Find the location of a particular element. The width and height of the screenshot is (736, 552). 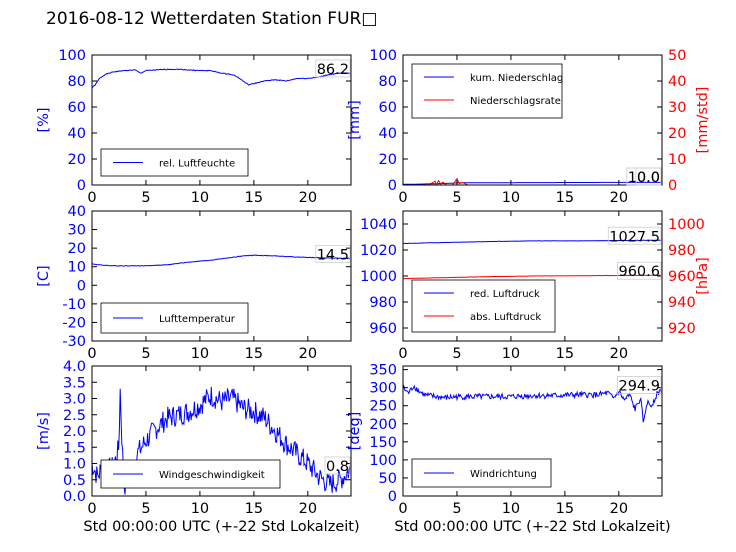

winddir-xlabel: Std 00:00:00 UTC (+-22 Std Lokalzeit) is located at coordinates (532, 527).